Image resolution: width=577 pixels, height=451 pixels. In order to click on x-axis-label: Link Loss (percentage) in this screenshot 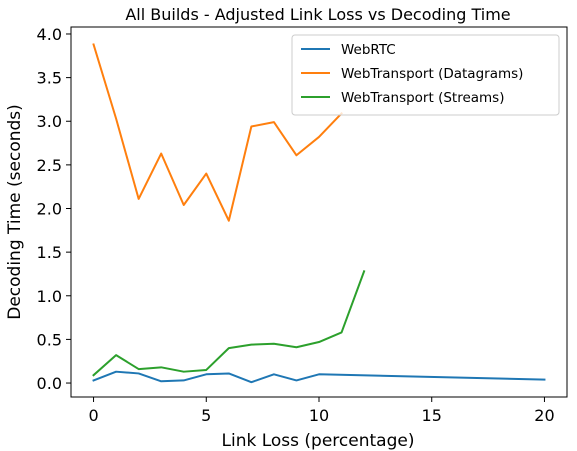, I will do `click(318, 441)`.